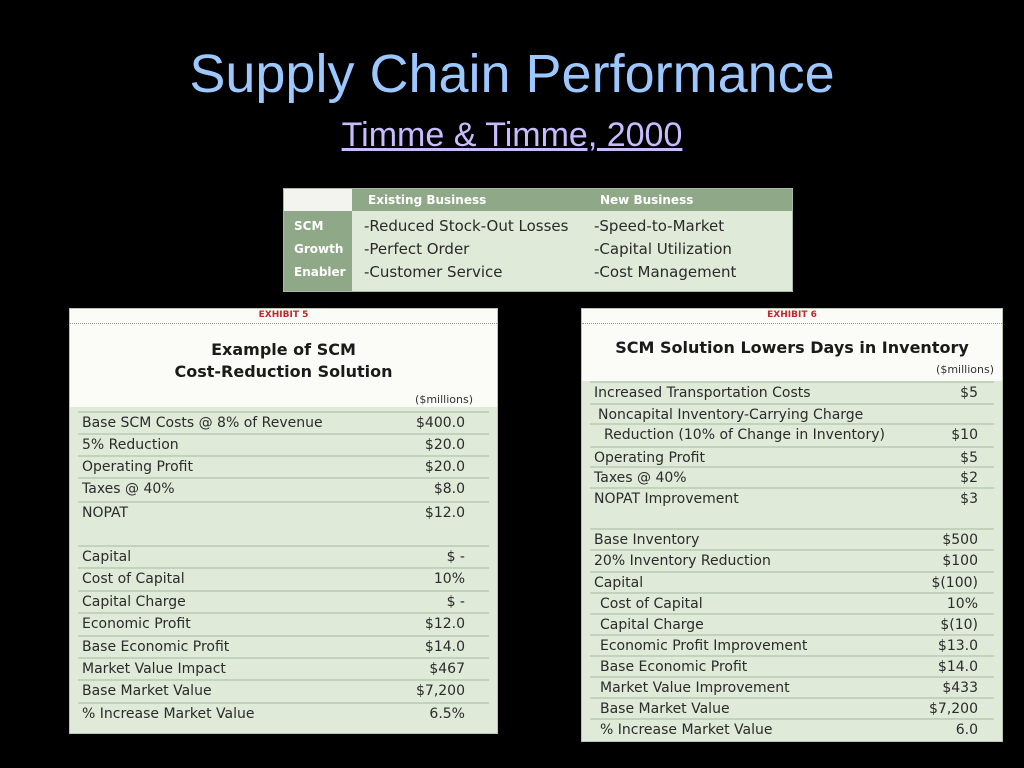 Image resolution: width=1024 pixels, height=768 pixels. Describe the element at coordinates (792, 538) in the screenshot. I see `table-row: Base Inventory $500` at that location.